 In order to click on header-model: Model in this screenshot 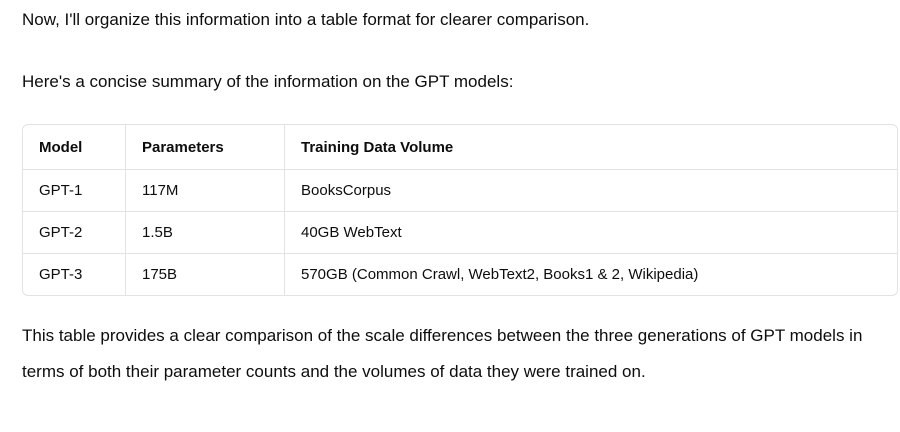, I will do `click(74, 147)`.